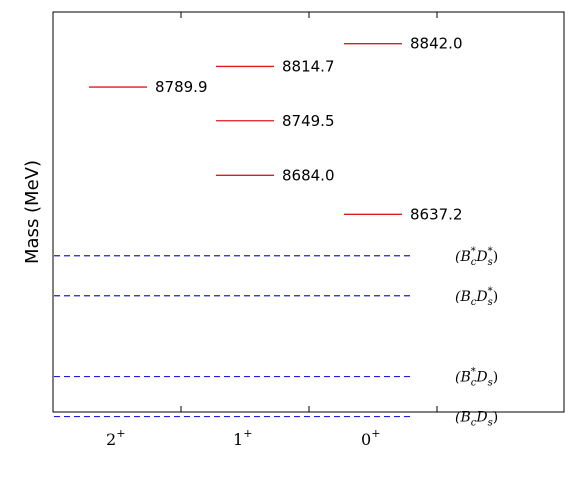  Describe the element at coordinates (476, 378) in the screenshot. I see `threshold-label: (B* cDs)` at that location.